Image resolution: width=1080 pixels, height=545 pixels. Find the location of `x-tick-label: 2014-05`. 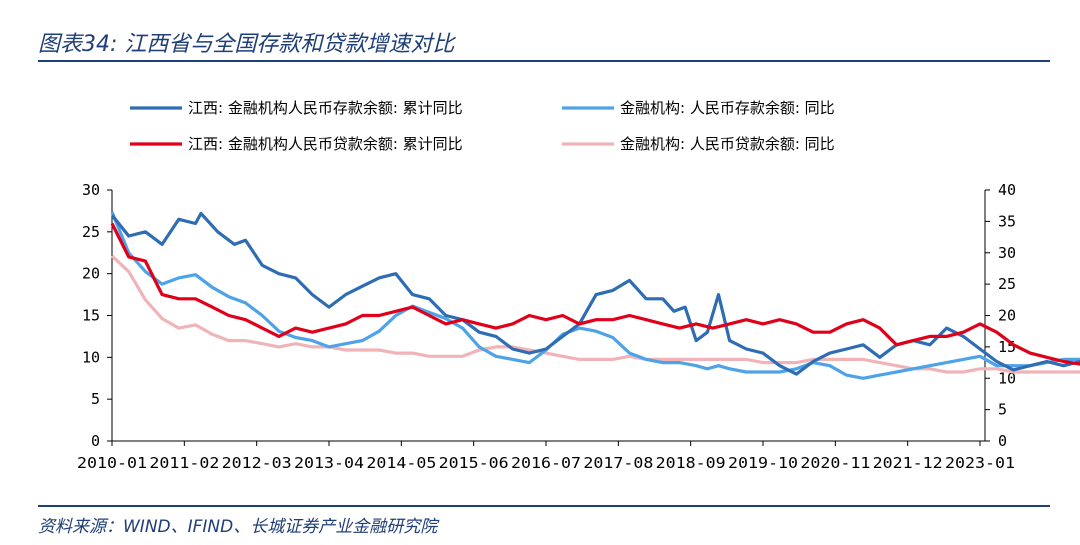

x-tick-label: 2014-05 is located at coordinates (401, 463).